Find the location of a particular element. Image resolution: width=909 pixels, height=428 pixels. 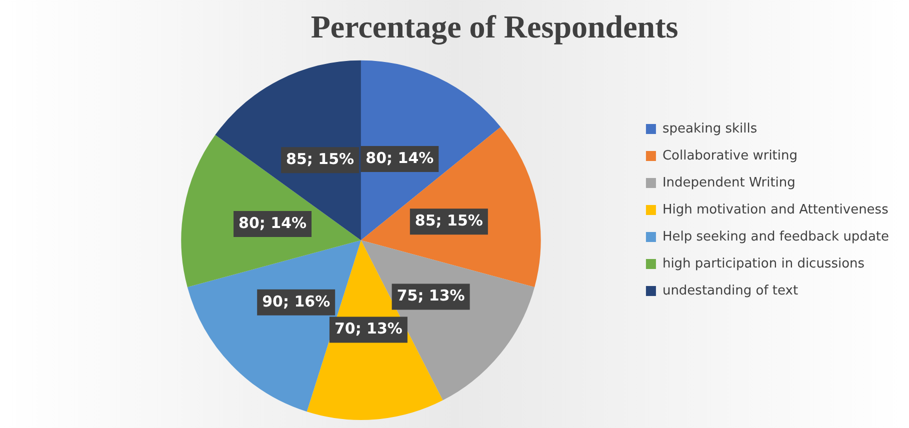

legend-label: High motivation and Attentiveness is located at coordinates (775, 210).